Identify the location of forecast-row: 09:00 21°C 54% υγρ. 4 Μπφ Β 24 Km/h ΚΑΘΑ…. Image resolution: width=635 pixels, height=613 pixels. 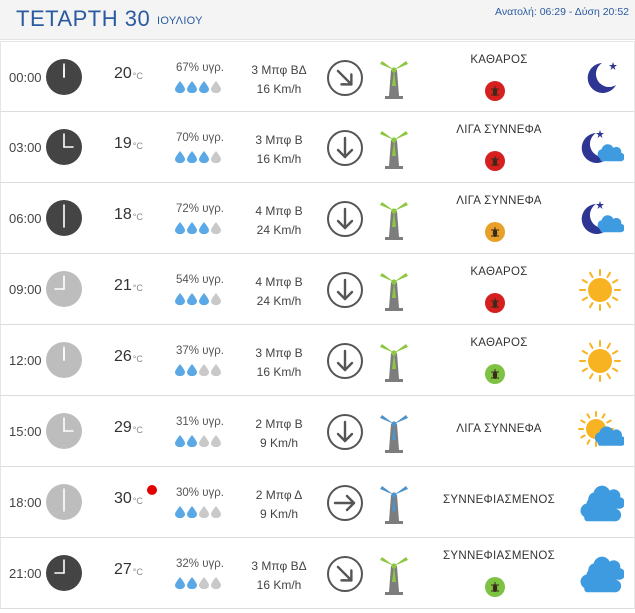
(317, 289).